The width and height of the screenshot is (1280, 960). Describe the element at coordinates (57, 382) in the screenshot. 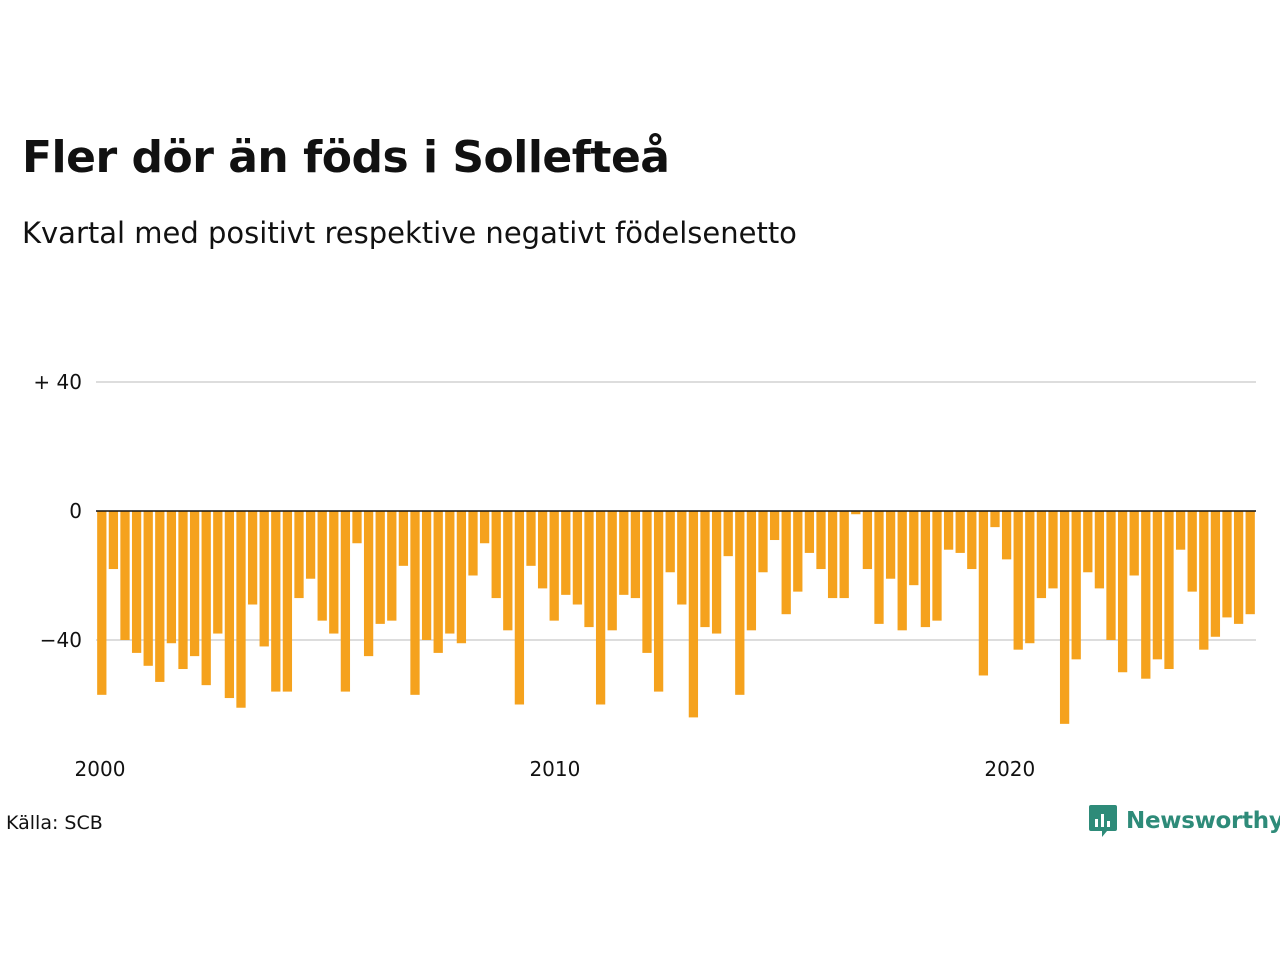

I see `y-tick-label: + 40` at that location.